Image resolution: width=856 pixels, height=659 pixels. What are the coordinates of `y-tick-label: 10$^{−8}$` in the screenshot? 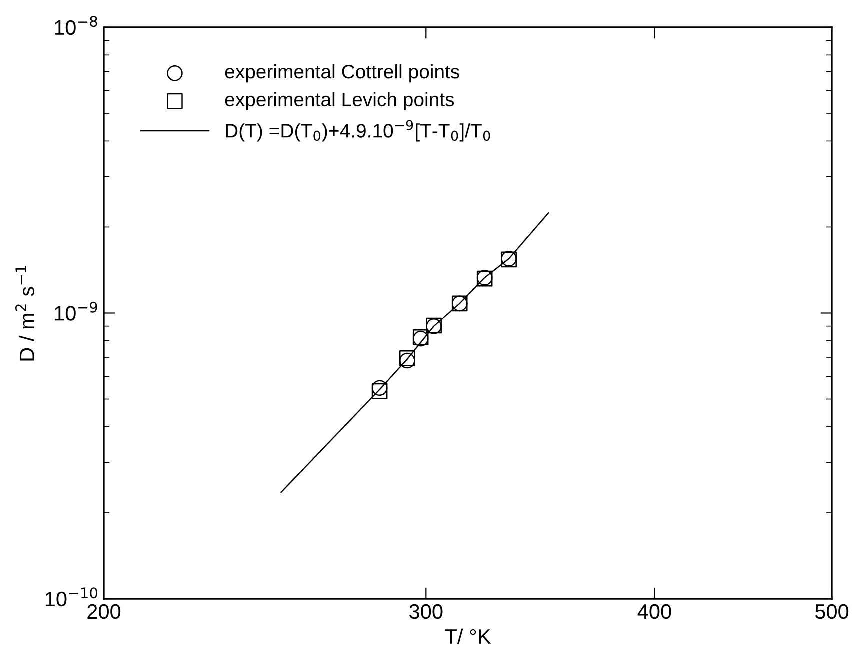 It's located at (76, 26).